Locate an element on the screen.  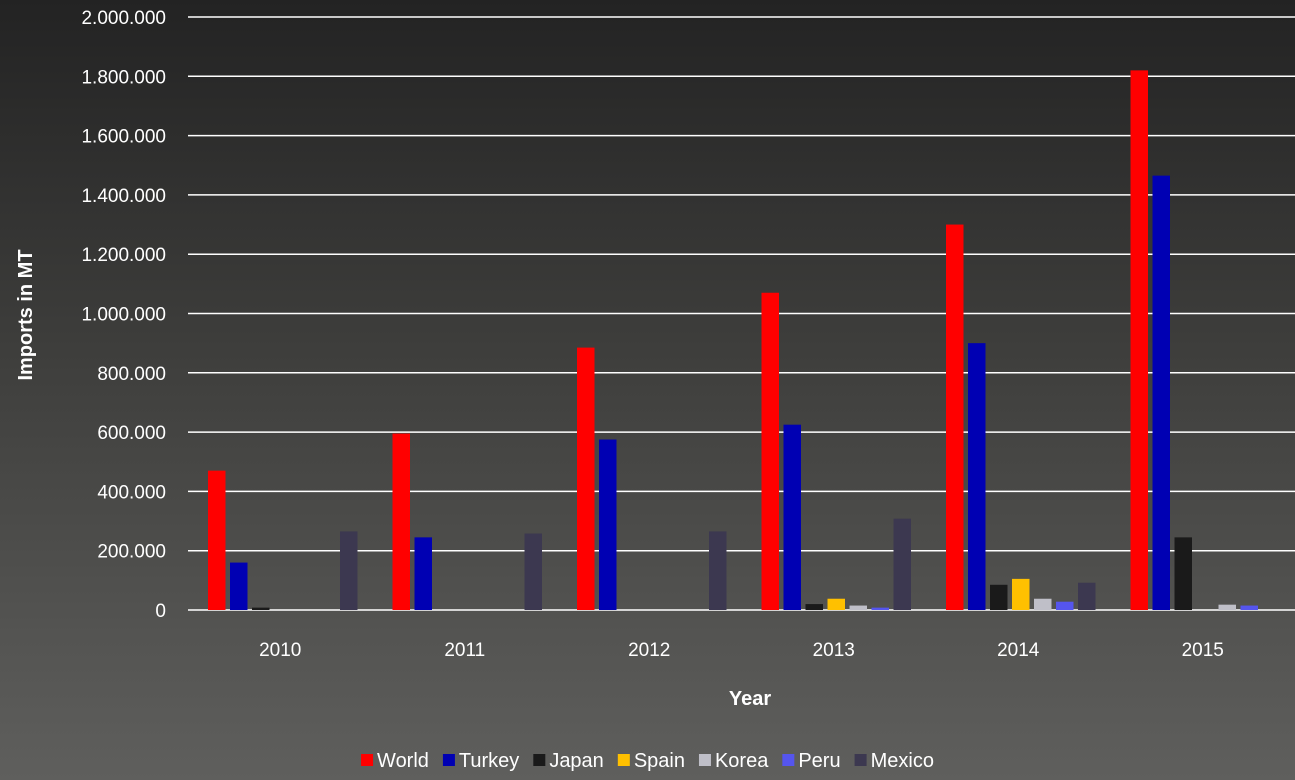
bar-mexico-2012 is located at coordinates (718, 570).